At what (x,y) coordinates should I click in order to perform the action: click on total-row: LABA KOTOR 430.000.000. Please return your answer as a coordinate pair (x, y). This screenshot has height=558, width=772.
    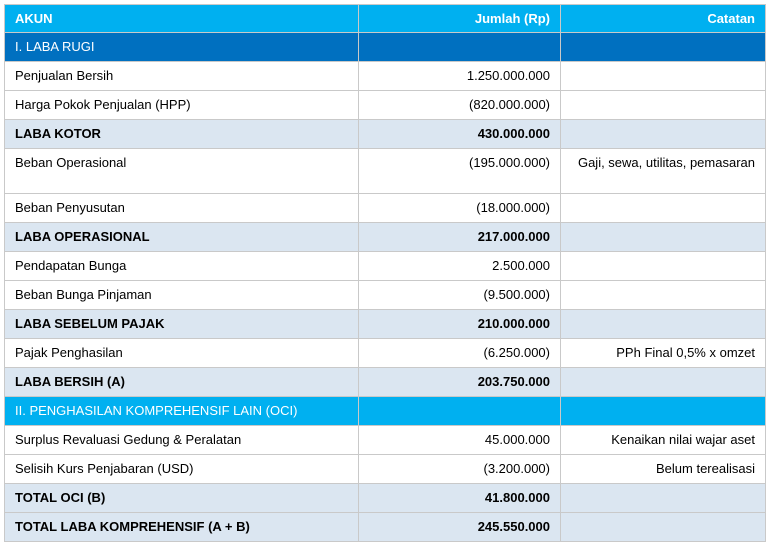
    Looking at the image, I should click on (385, 134).